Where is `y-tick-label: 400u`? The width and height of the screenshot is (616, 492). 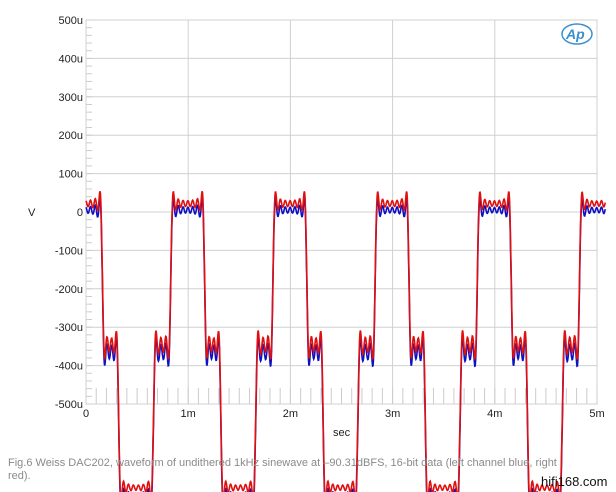 y-tick-label: 400u is located at coordinates (71, 59).